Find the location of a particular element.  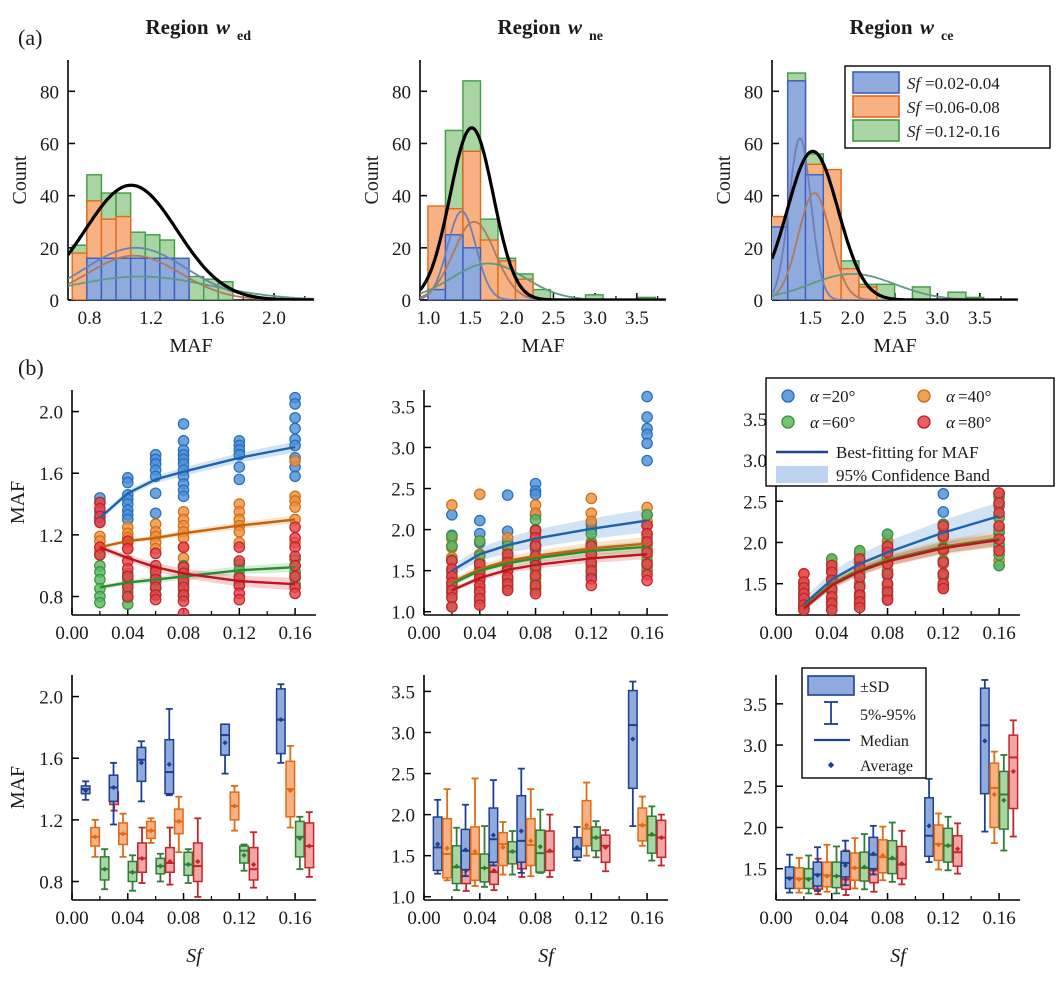

svg-text: 40 is located at coordinates (753, 197).